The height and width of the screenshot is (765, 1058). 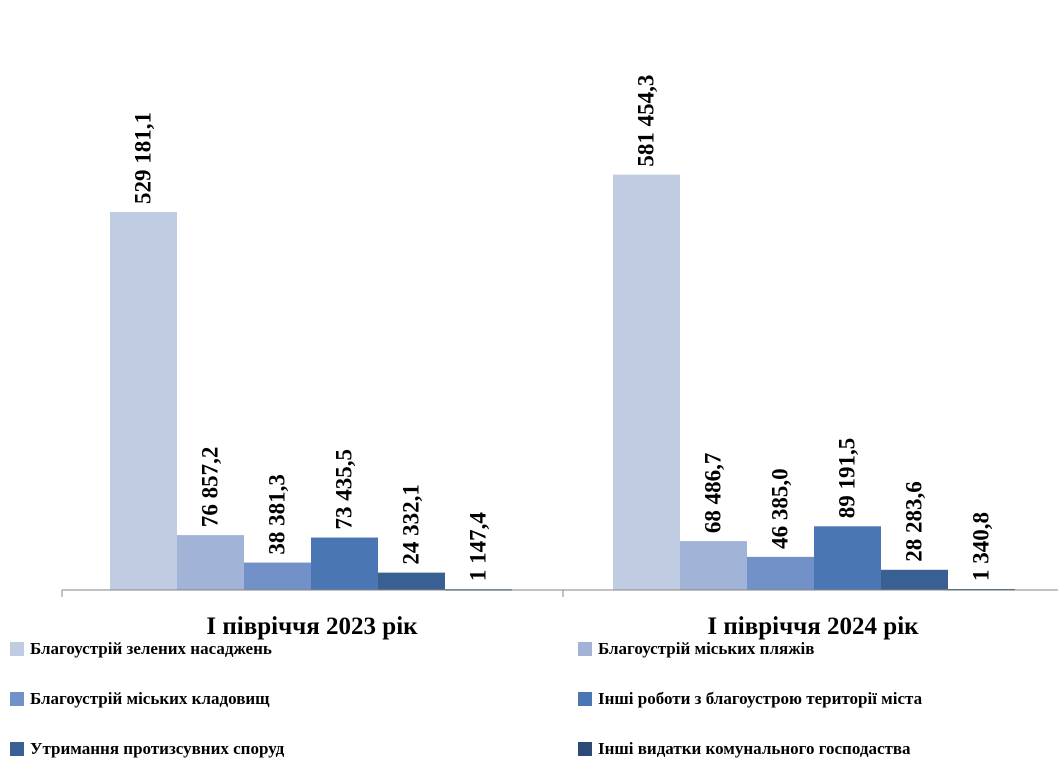 What do you see at coordinates (847, 478) in the screenshot?
I see `data-label-s4-c2: 89 191,5` at bounding box center [847, 478].